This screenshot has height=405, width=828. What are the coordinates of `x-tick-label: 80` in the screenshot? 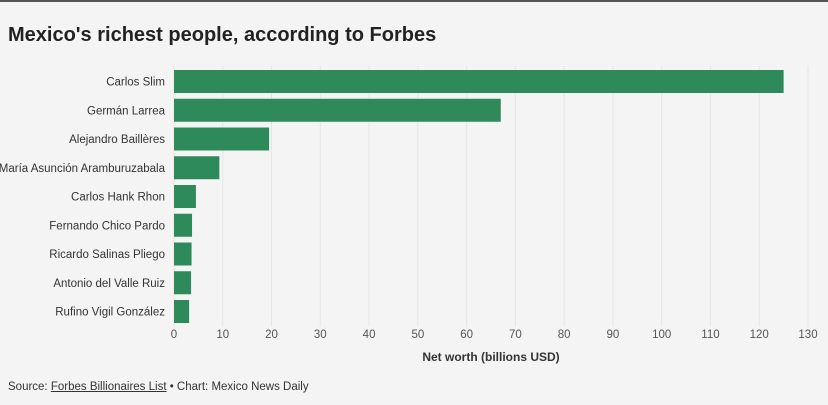 It's located at (564, 335).